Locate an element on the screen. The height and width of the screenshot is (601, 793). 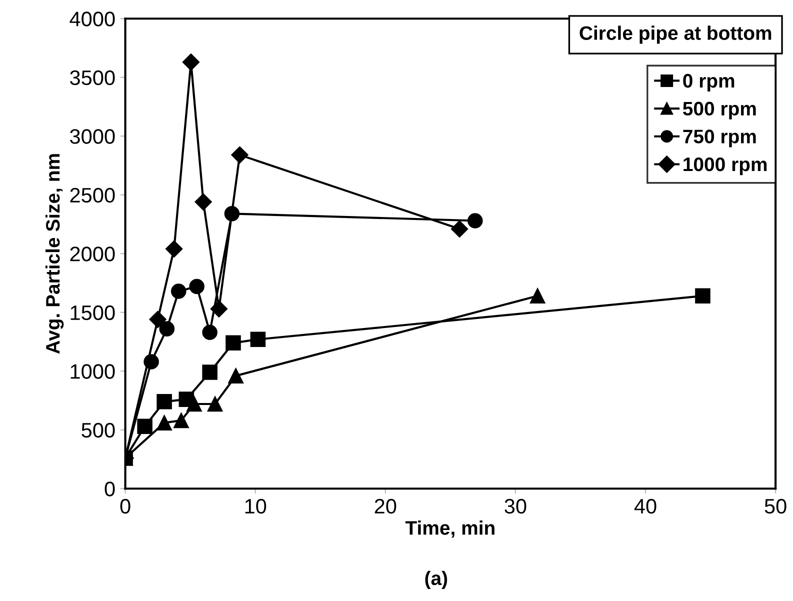
y-tick-label: 3000 is located at coordinates (92, 136).